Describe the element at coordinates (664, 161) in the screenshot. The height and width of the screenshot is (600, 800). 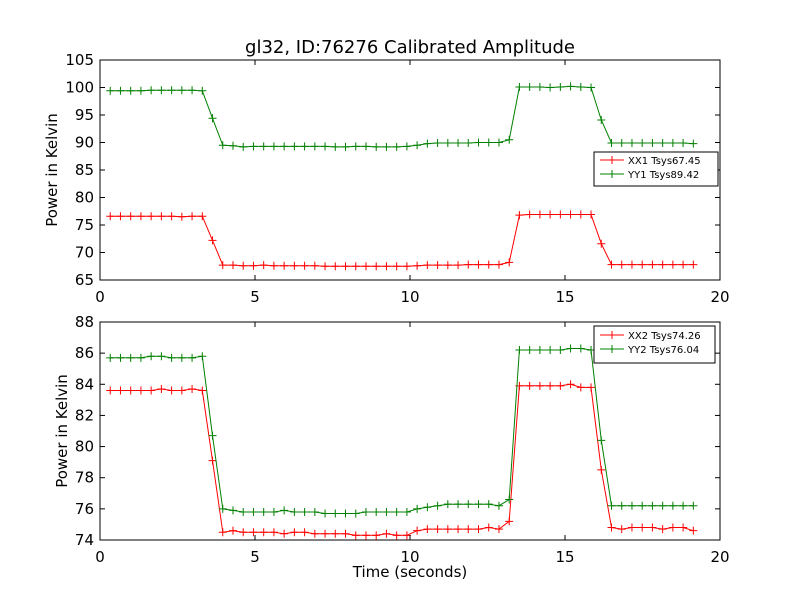
I see `legend-label-1: XX1 Tsys67.45` at that location.